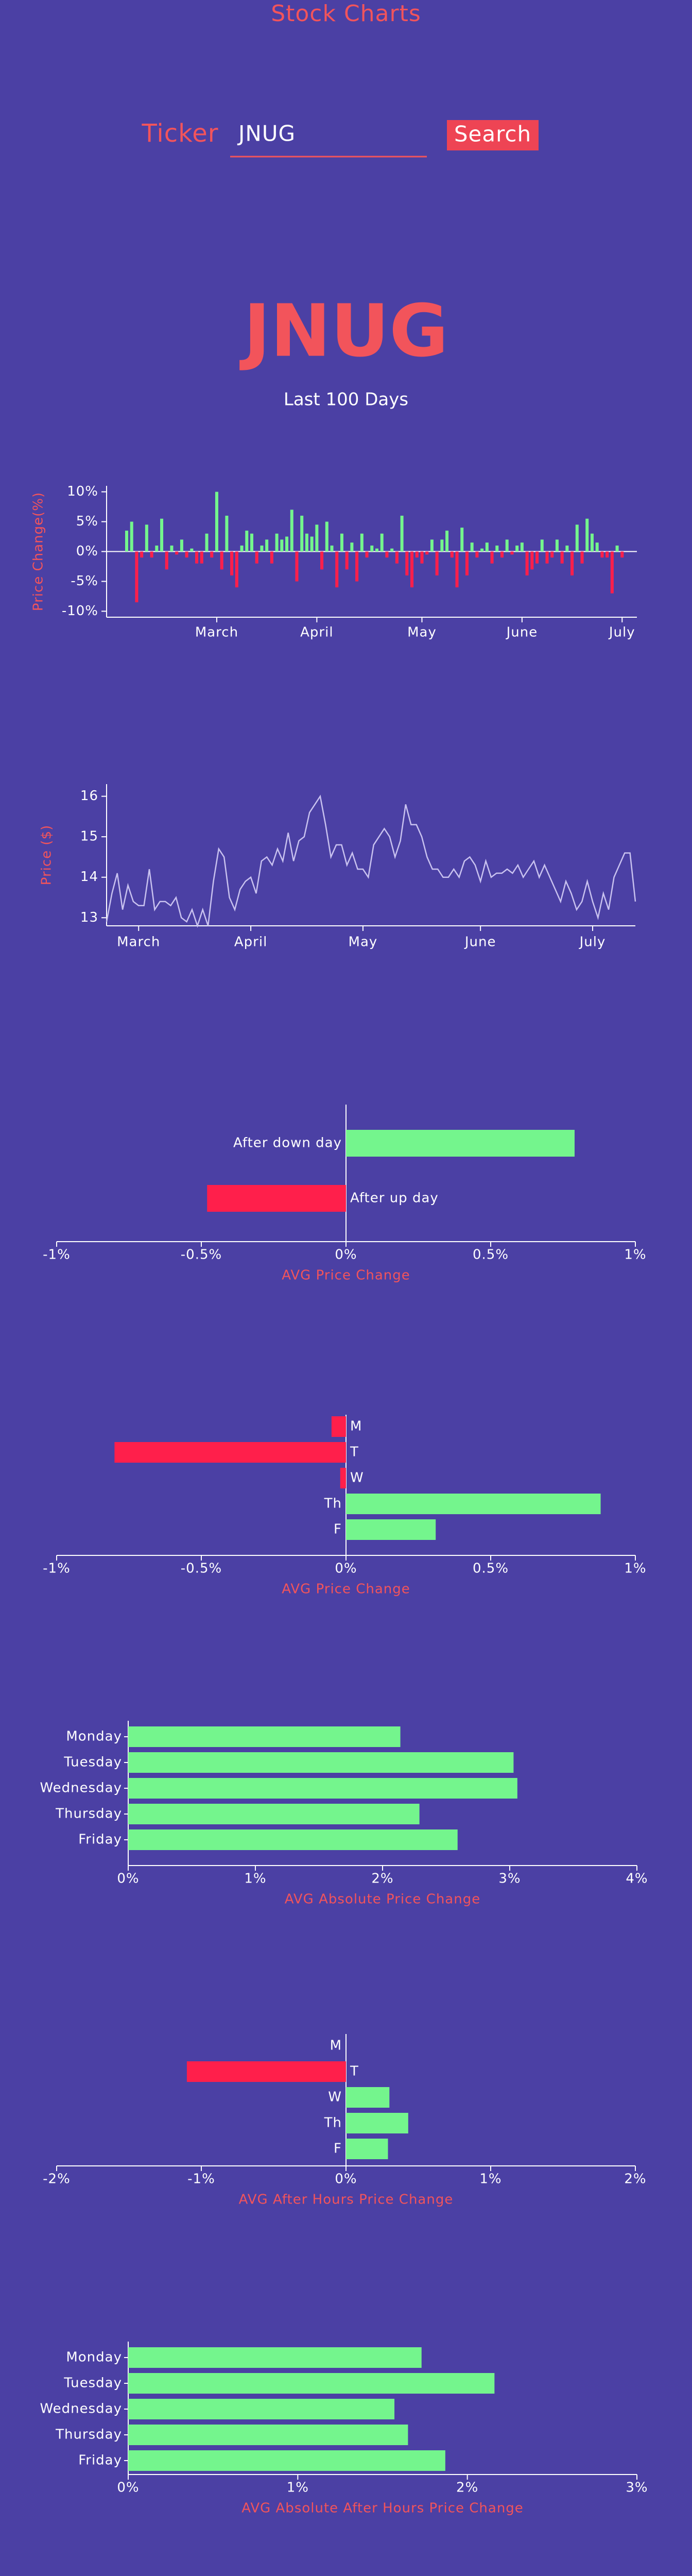 The image size is (692, 2576). Describe the element at coordinates (80, 611) in the screenshot. I see `y-tick-label: -10%` at that location.